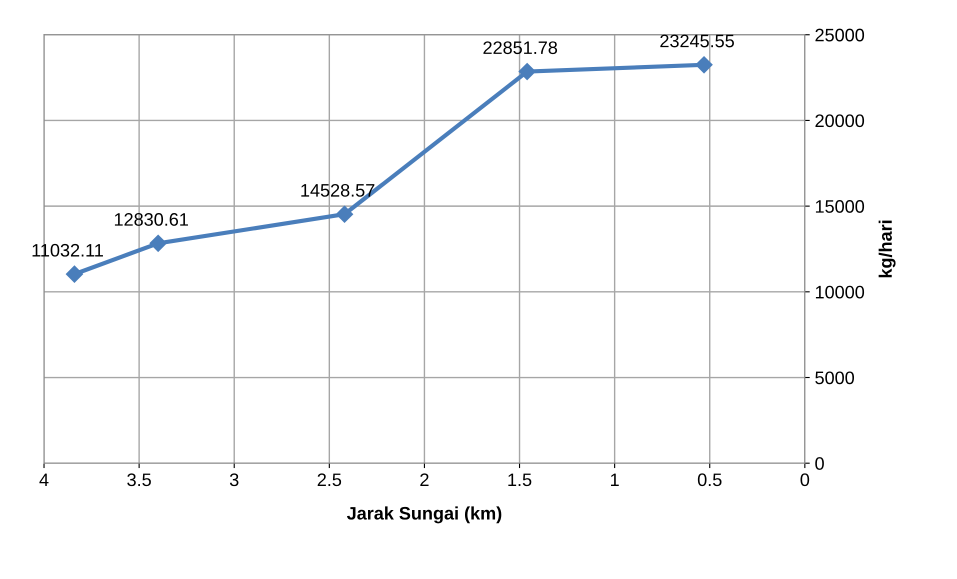 The width and height of the screenshot is (957, 579). I want to click on y-tick-label: 10000, so click(840, 292).